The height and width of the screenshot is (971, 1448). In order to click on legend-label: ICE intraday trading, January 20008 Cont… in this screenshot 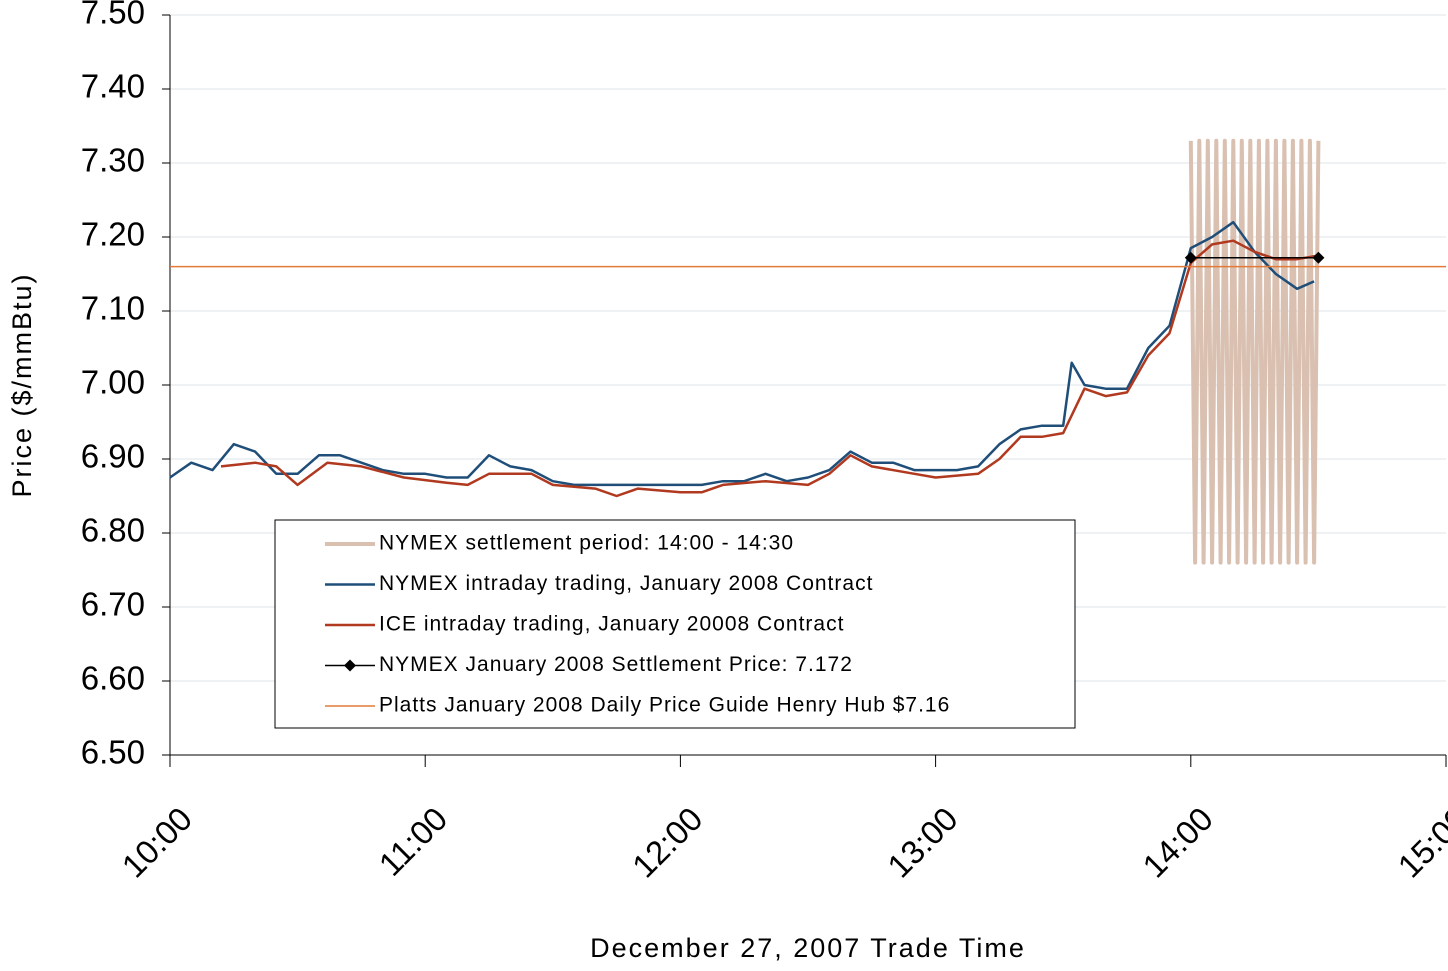, I will do `click(611, 624)`.